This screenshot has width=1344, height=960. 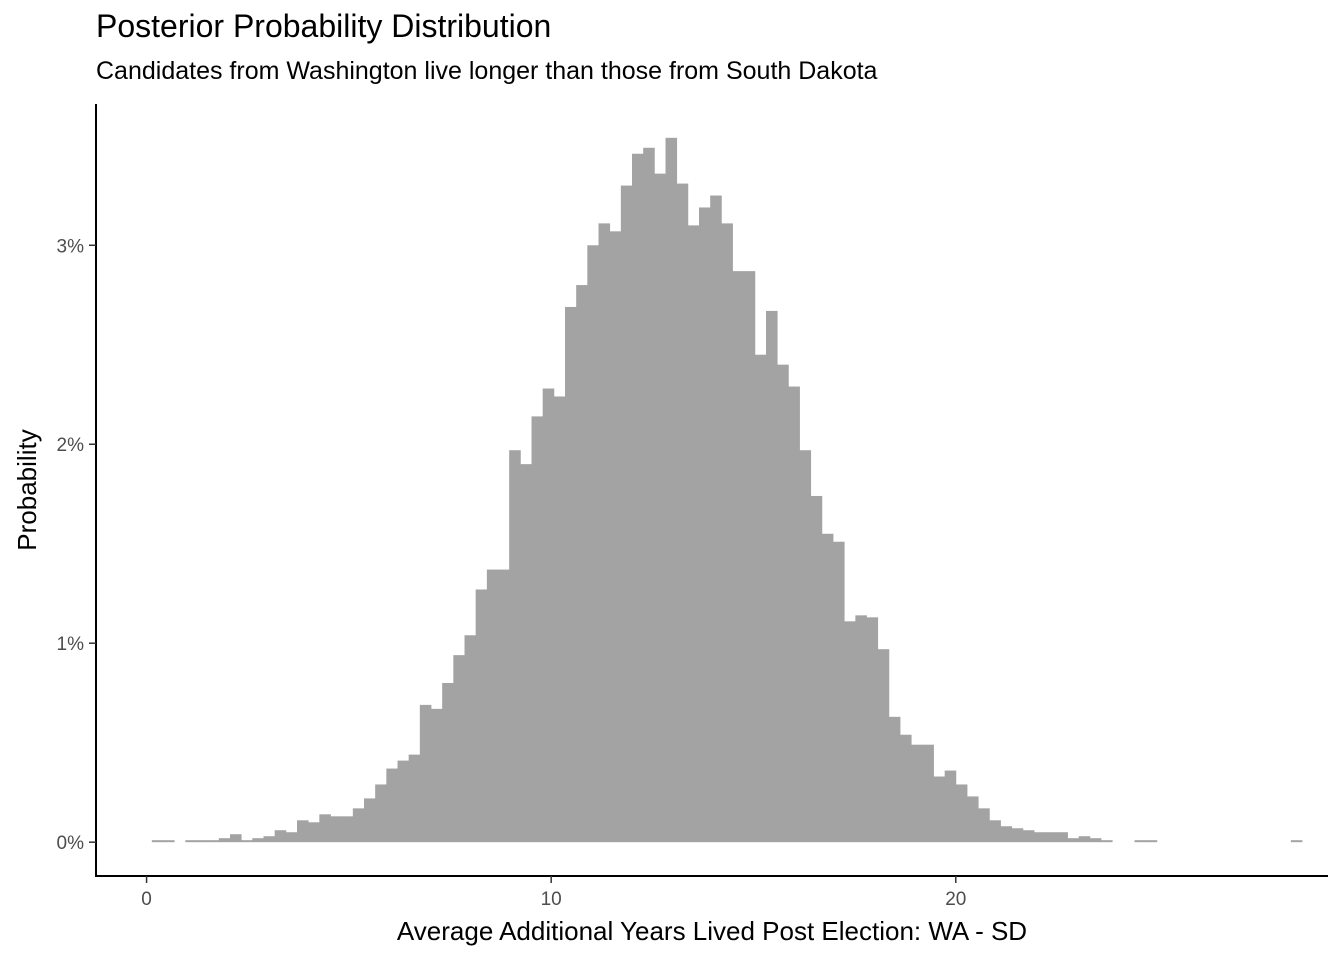 I want to click on y-tick-label: 0%, so click(x=71, y=843).